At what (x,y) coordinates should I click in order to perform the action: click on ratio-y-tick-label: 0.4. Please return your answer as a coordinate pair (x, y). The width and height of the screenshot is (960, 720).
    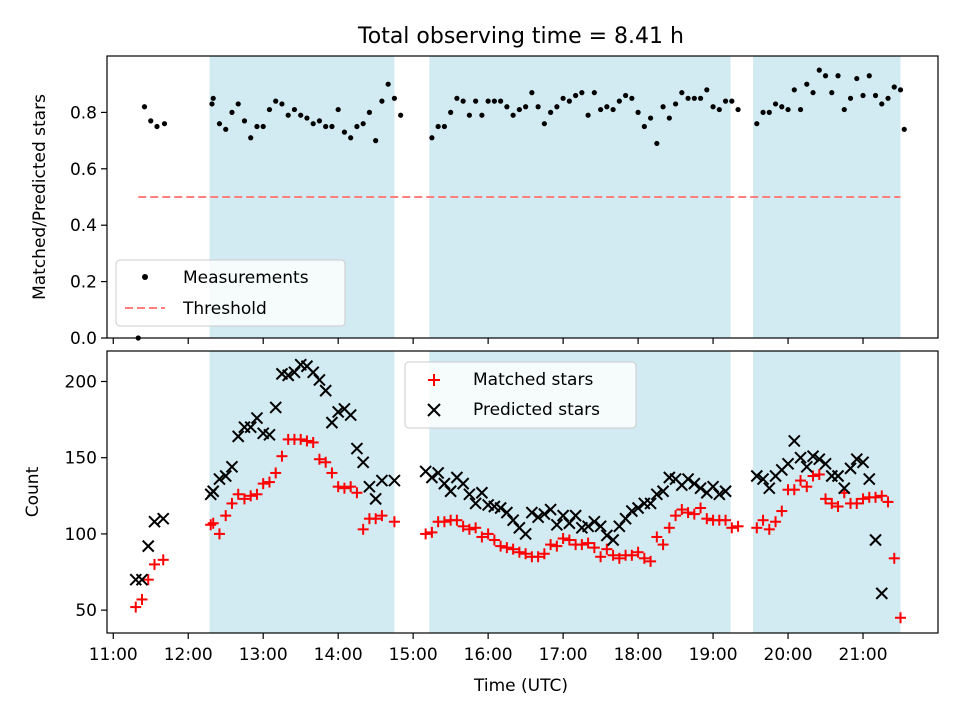
    Looking at the image, I should click on (83, 226).